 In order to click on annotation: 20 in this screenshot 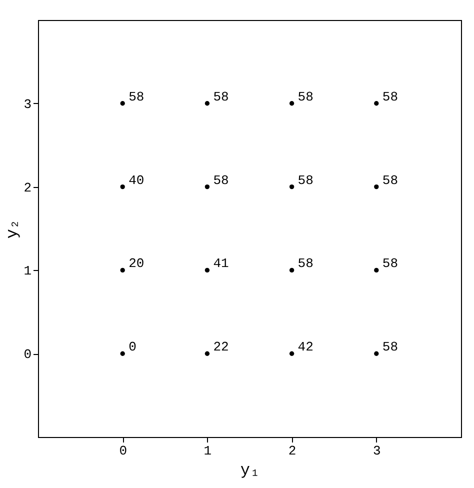, I will do `click(136, 264)`.